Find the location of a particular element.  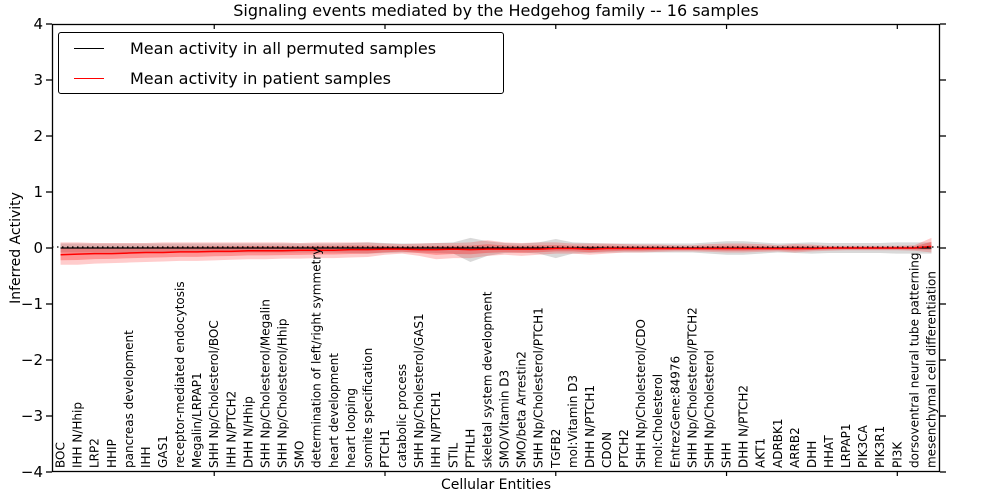

x-category-label: BOC is located at coordinates (61, 455).